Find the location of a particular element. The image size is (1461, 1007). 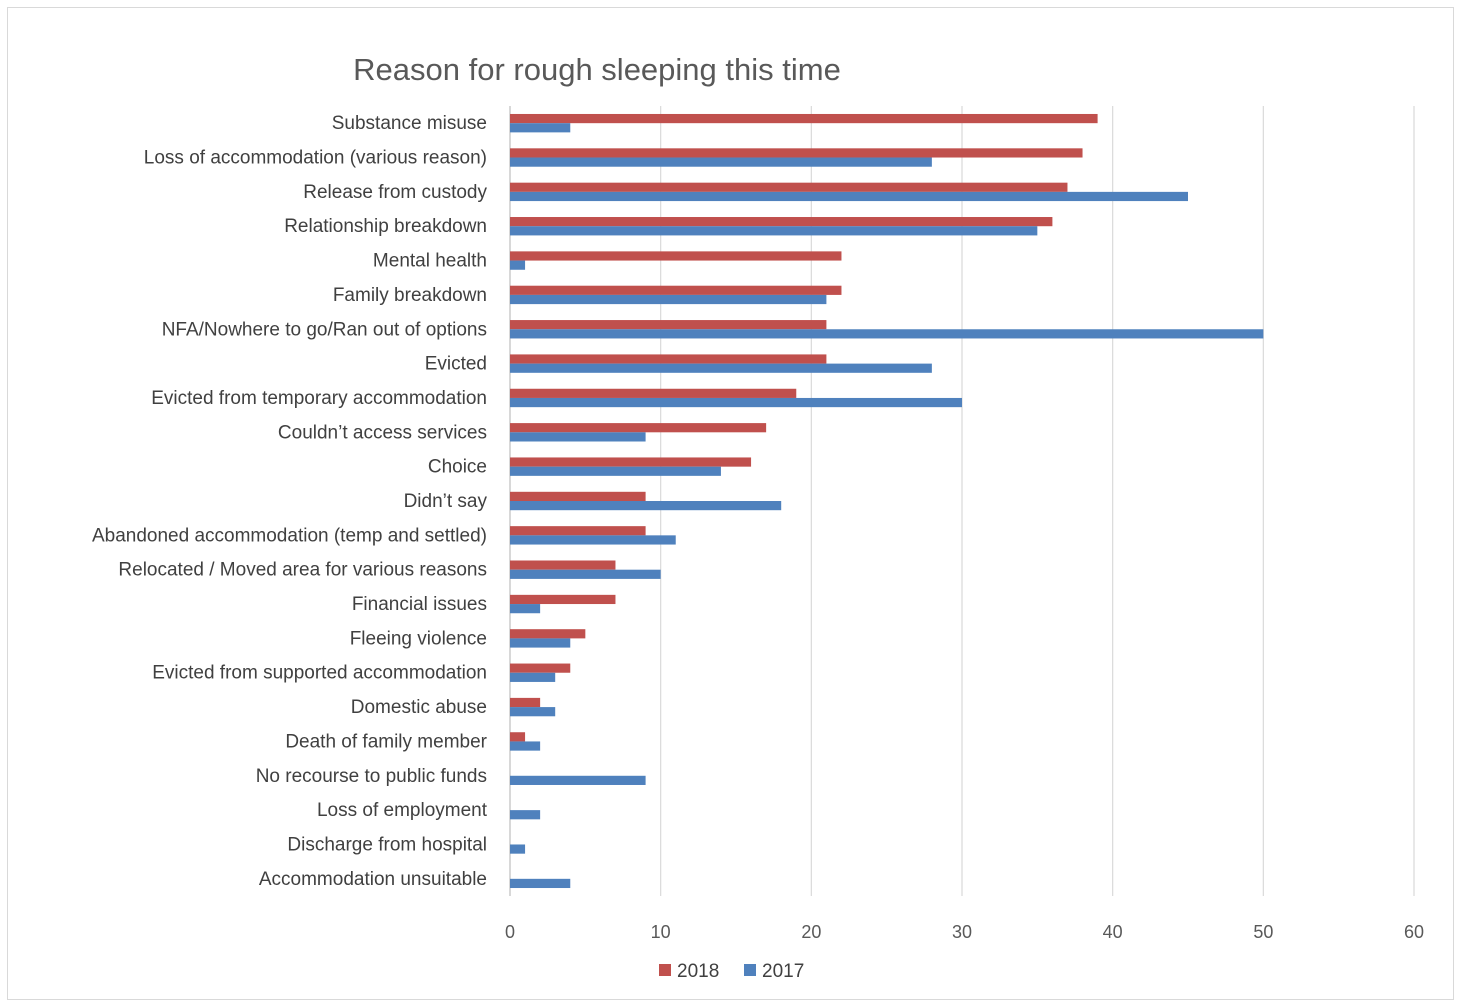

category-label: Release from custody is located at coordinates (395, 192).